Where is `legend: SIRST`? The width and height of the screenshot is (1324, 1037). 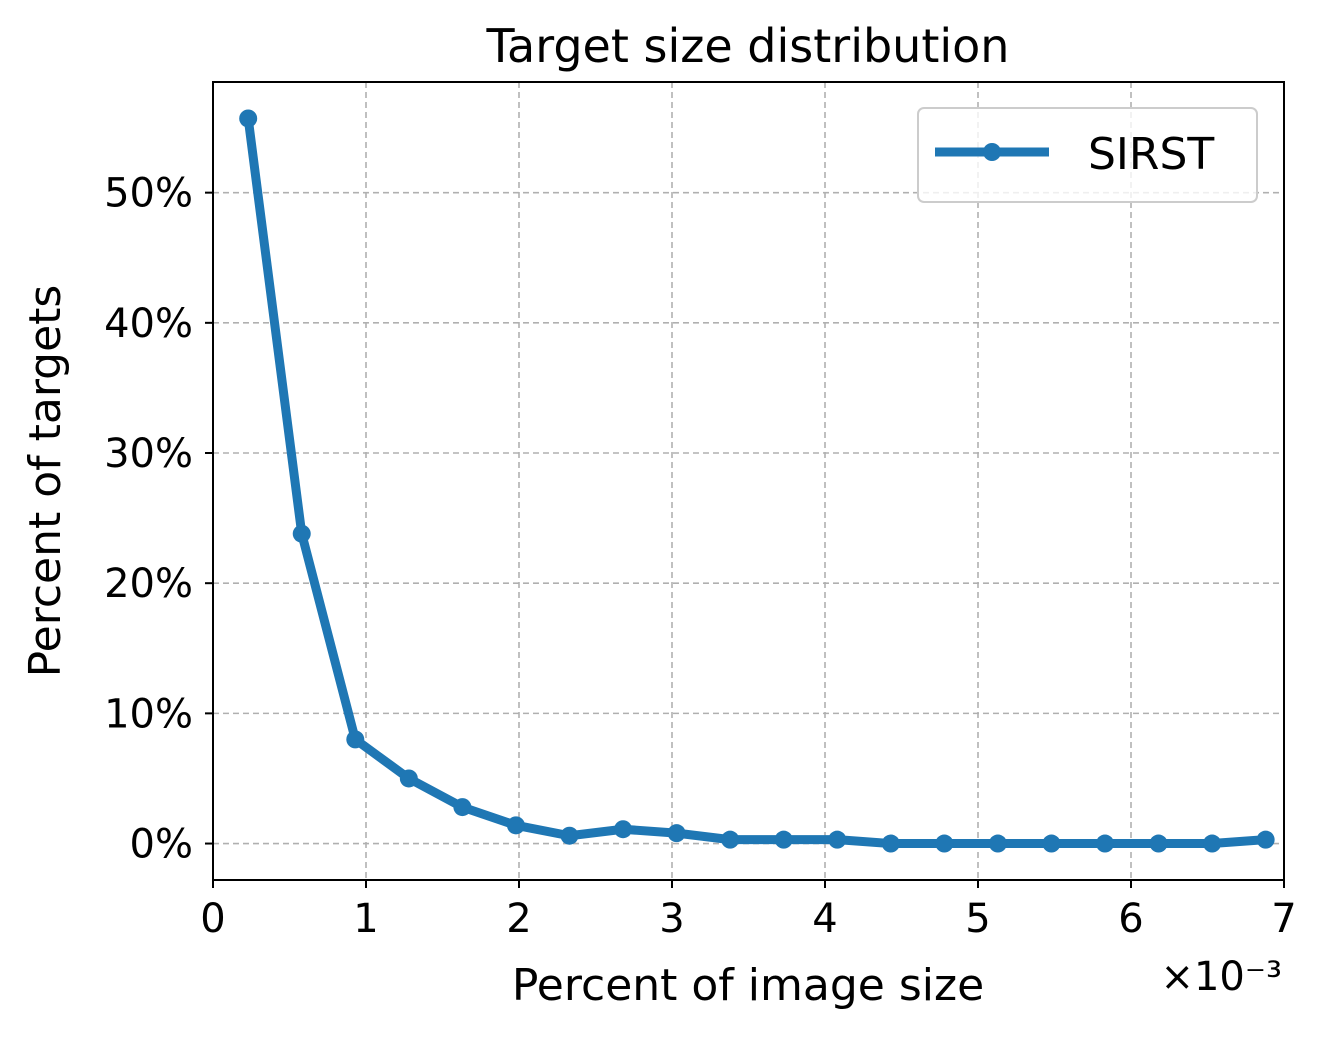
legend: SIRST is located at coordinates (1087, 155).